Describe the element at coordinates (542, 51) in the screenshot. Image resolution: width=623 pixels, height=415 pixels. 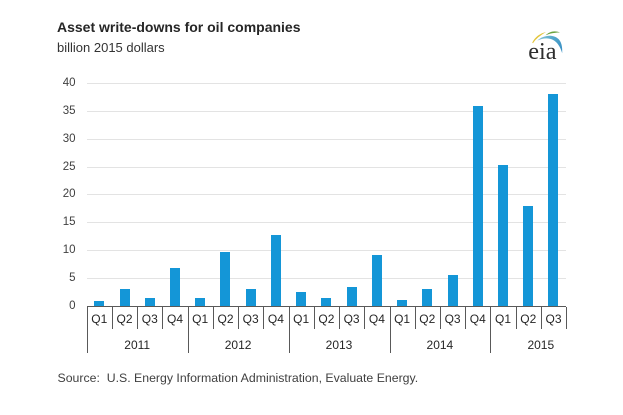
I see `svg-text: eia` at that location.